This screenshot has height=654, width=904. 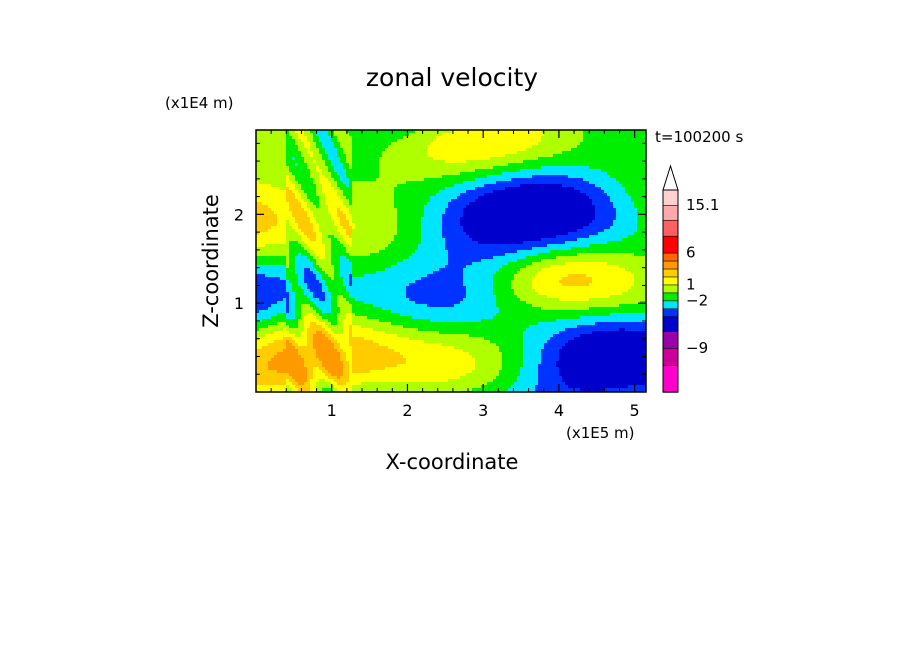 What do you see at coordinates (691, 253) in the screenshot?
I see `colorbar-tick-label: 6` at bounding box center [691, 253].